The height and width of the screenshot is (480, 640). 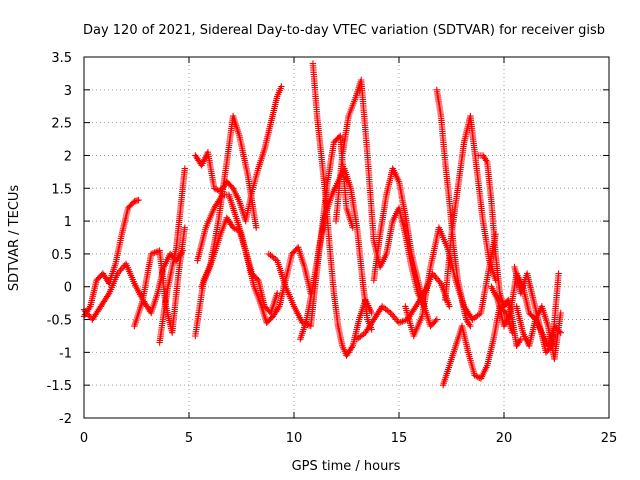 I want to click on x-tick-label: 15, so click(x=399, y=438).